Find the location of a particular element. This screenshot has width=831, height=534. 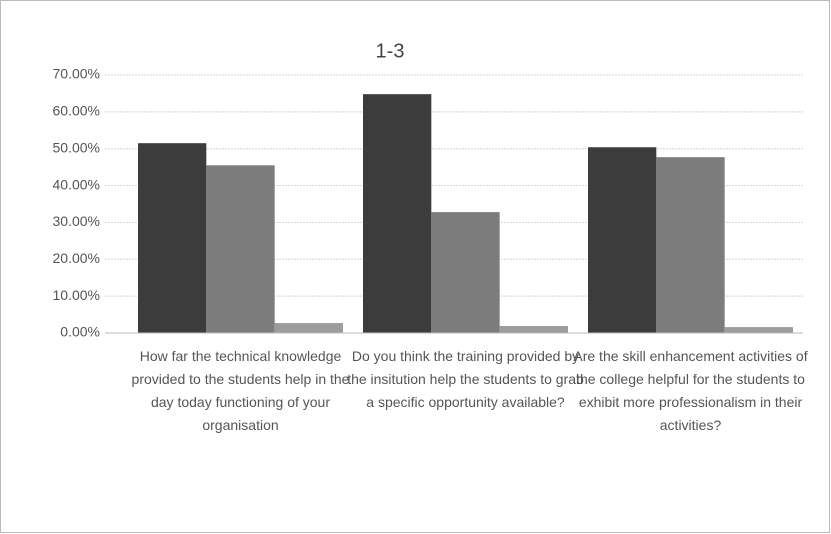

y-tick-label: 10.00% is located at coordinates (76, 295).